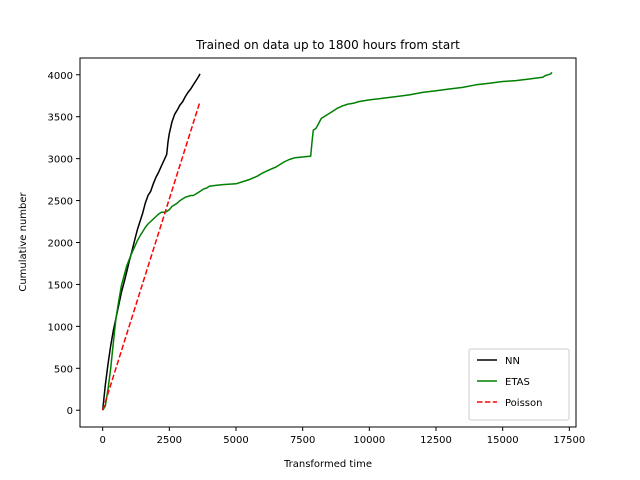  Describe the element at coordinates (569, 440) in the screenshot. I see `x-tick-label: 17500` at that location.